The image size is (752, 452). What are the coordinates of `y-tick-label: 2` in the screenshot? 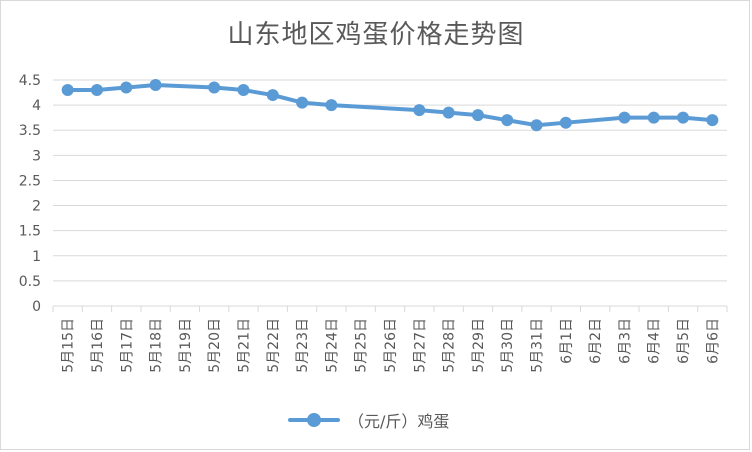 It's located at (36, 207).